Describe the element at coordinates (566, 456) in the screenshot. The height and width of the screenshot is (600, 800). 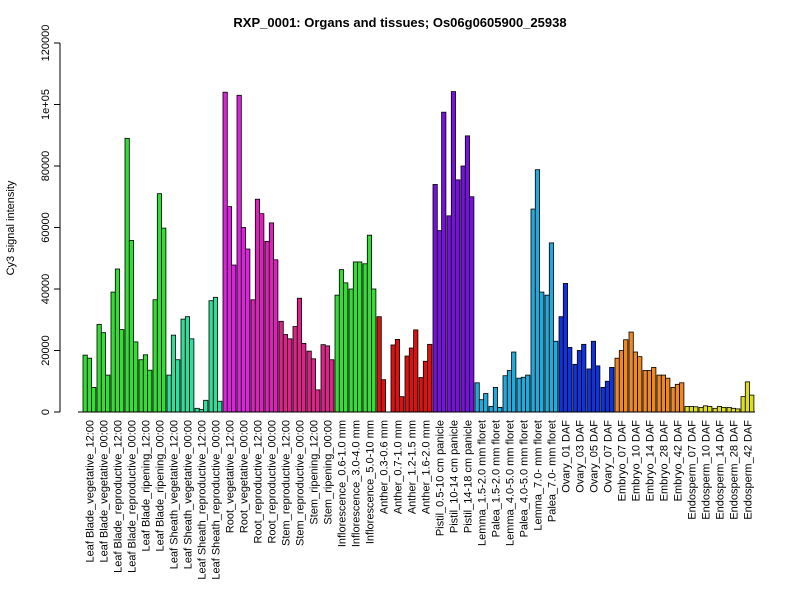
I see `x-category-label: Ovary_01 DAF` at that location.